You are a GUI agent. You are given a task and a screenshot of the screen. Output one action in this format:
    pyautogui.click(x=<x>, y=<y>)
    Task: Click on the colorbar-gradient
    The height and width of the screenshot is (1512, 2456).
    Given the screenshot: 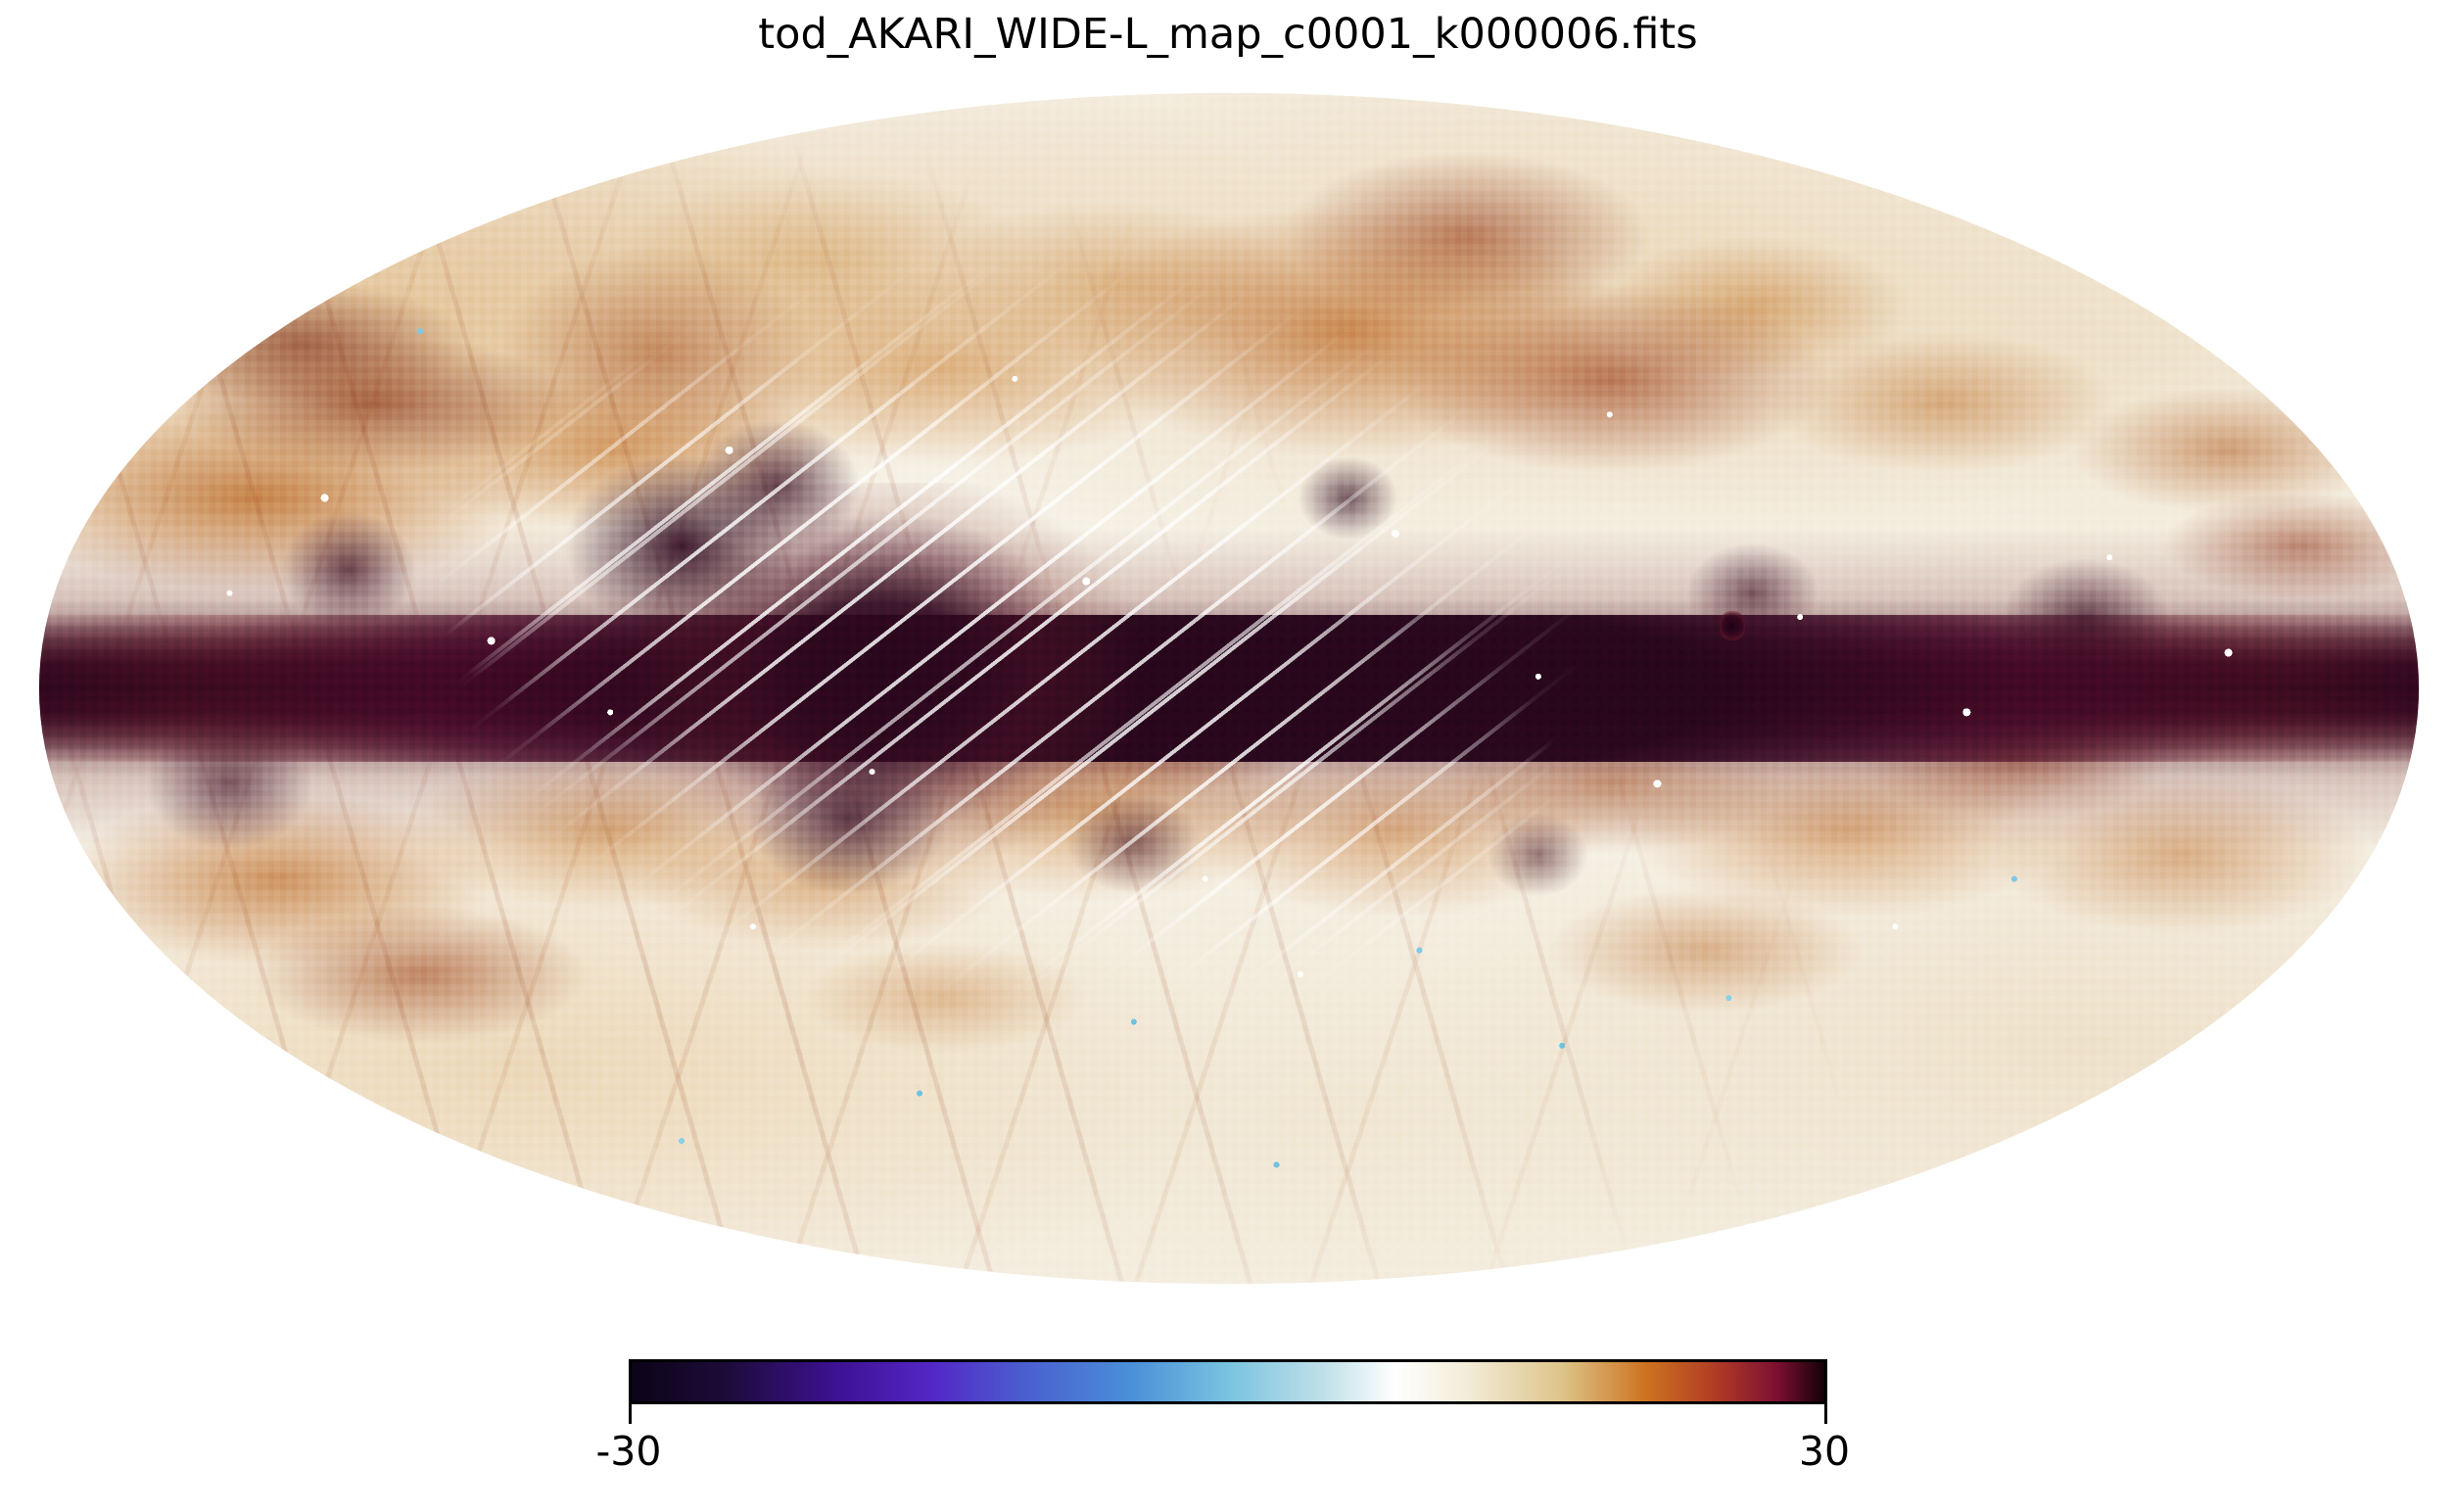 What is the action you would take?
    pyautogui.click(x=1228, y=1381)
    